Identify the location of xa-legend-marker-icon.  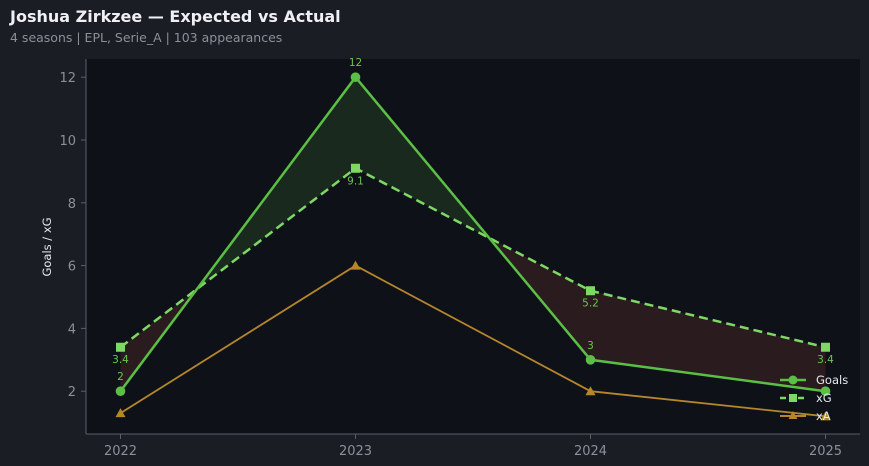
(793, 415).